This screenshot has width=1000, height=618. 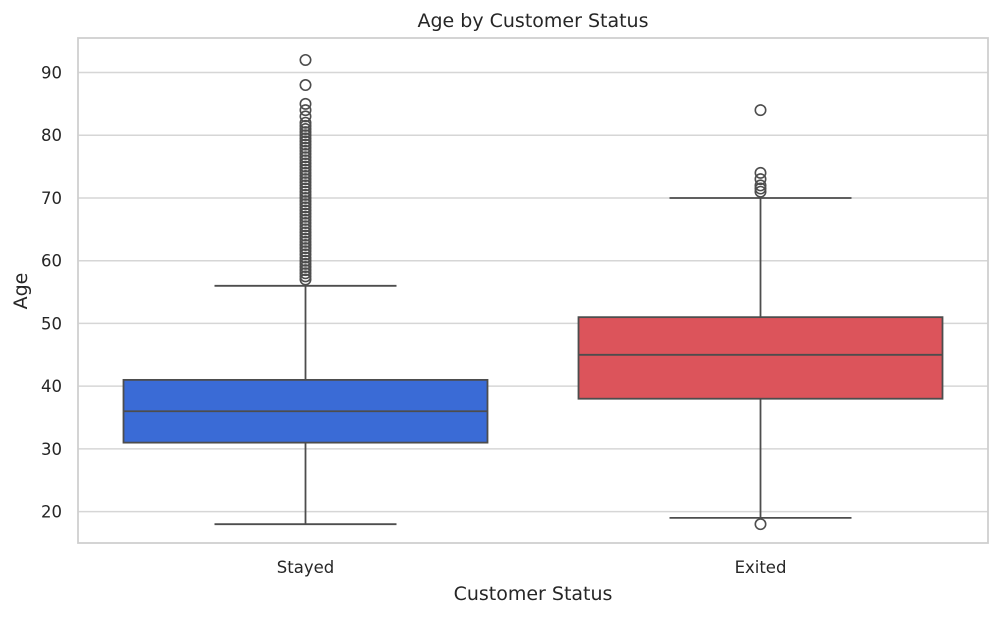 I want to click on y-tick-label: 70, so click(x=51, y=198).